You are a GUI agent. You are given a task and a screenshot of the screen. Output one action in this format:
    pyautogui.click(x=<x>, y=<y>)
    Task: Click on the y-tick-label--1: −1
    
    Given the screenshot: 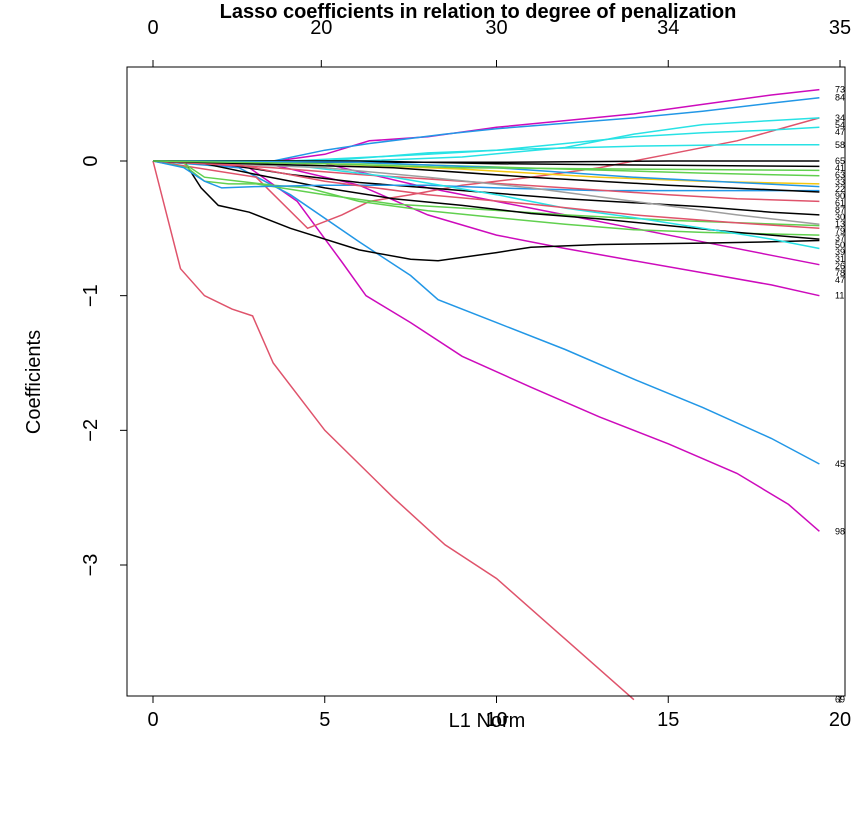 What is the action you would take?
    pyautogui.click(x=91, y=295)
    